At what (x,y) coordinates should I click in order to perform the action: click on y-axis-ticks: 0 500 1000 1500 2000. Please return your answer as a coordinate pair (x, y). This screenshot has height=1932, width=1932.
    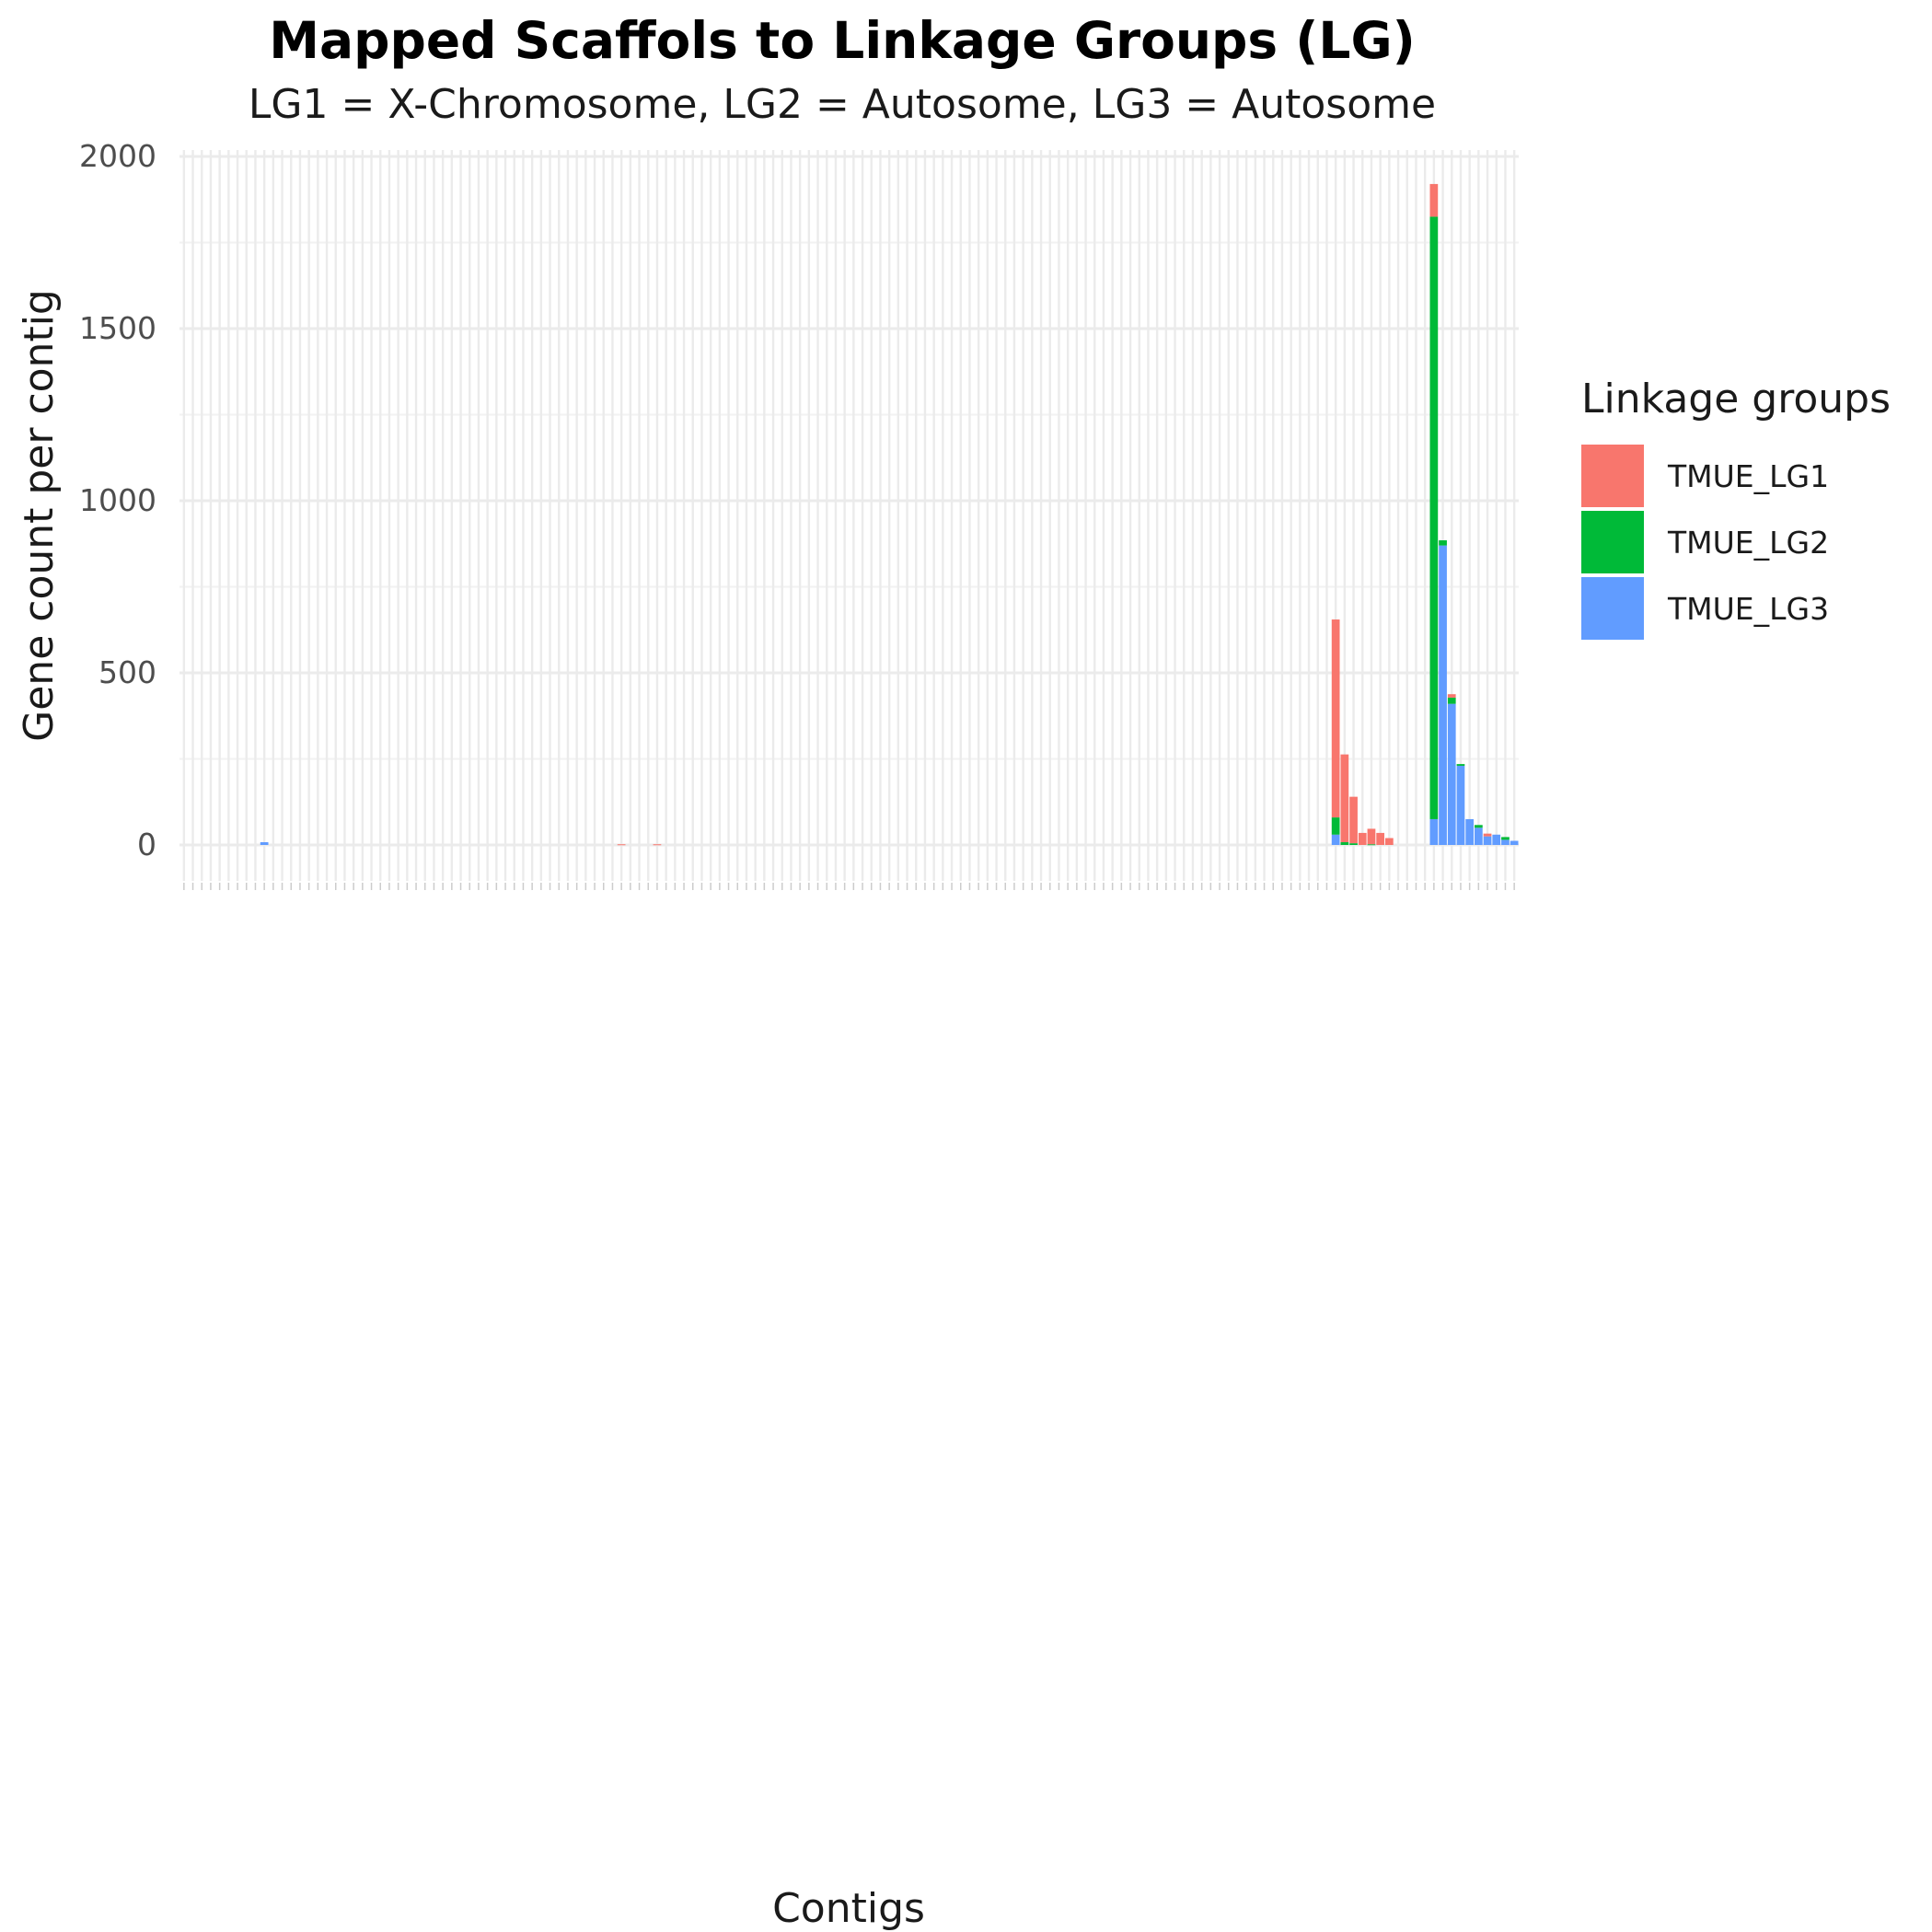
    Looking at the image, I should click on (118, 500).